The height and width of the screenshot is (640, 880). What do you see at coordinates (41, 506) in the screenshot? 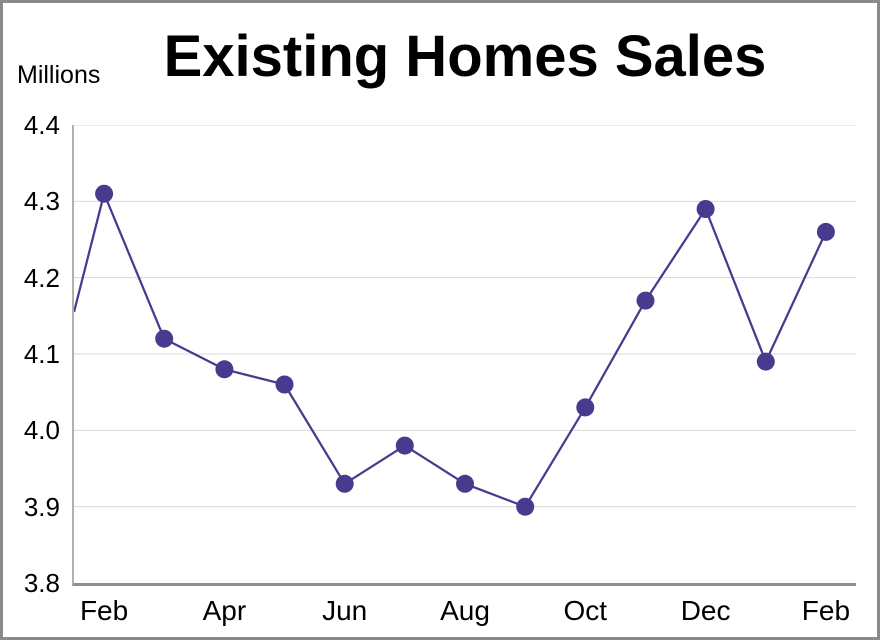
I see `y-tick-label: 3.9` at bounding box center [41, 506].